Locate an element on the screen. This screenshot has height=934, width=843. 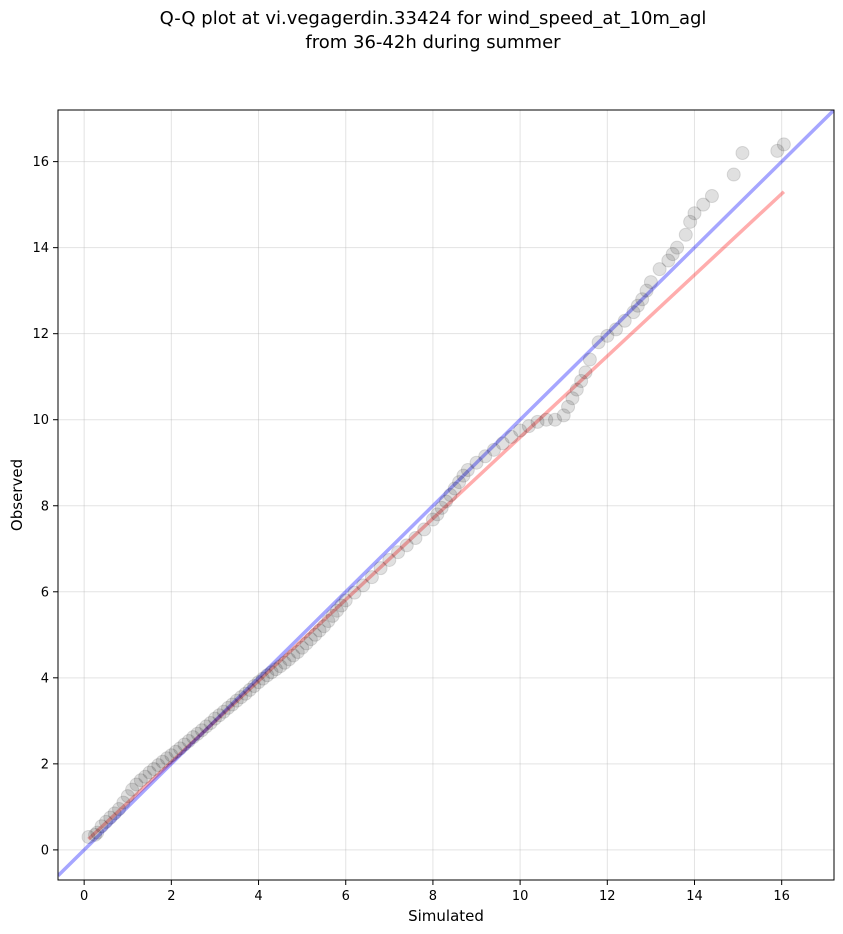
y-tick-label-5: 10 is located at coordinates (40, 420).